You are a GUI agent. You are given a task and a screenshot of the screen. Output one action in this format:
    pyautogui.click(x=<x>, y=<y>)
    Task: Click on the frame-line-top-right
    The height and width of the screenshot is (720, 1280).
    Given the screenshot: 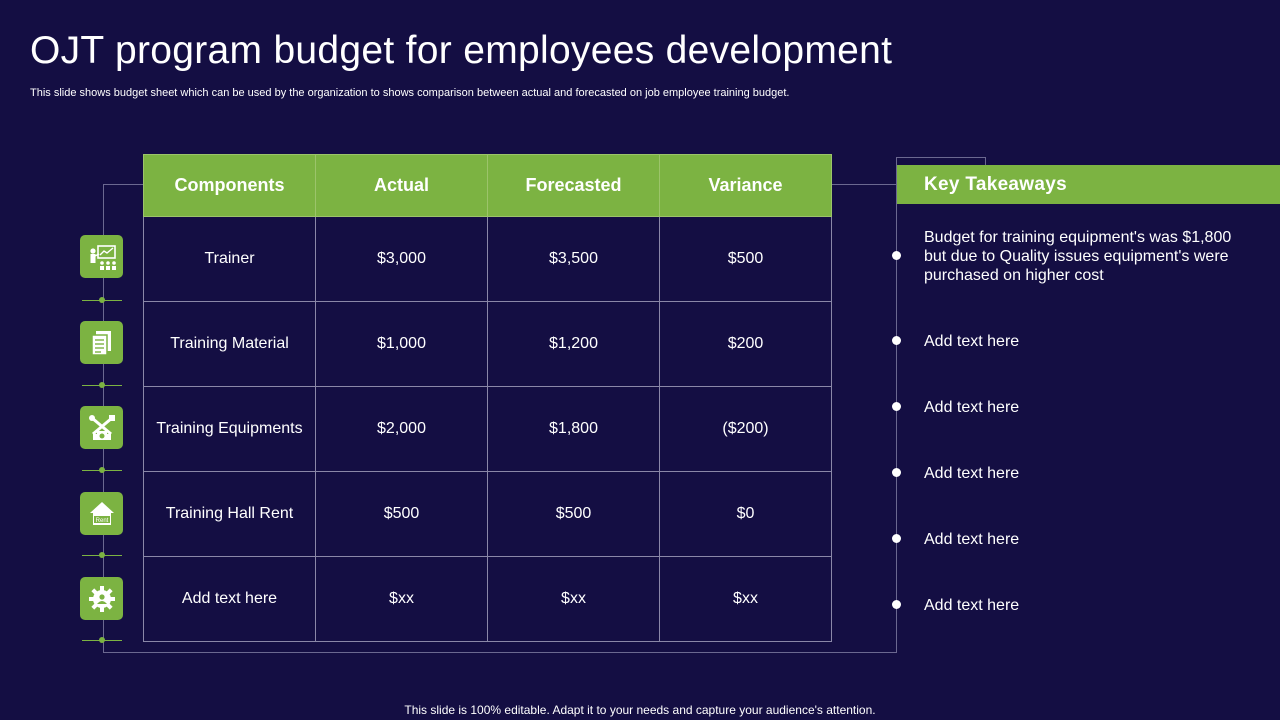 What is the action you would take?
    pyautogui.click(x=864, y=184)
    